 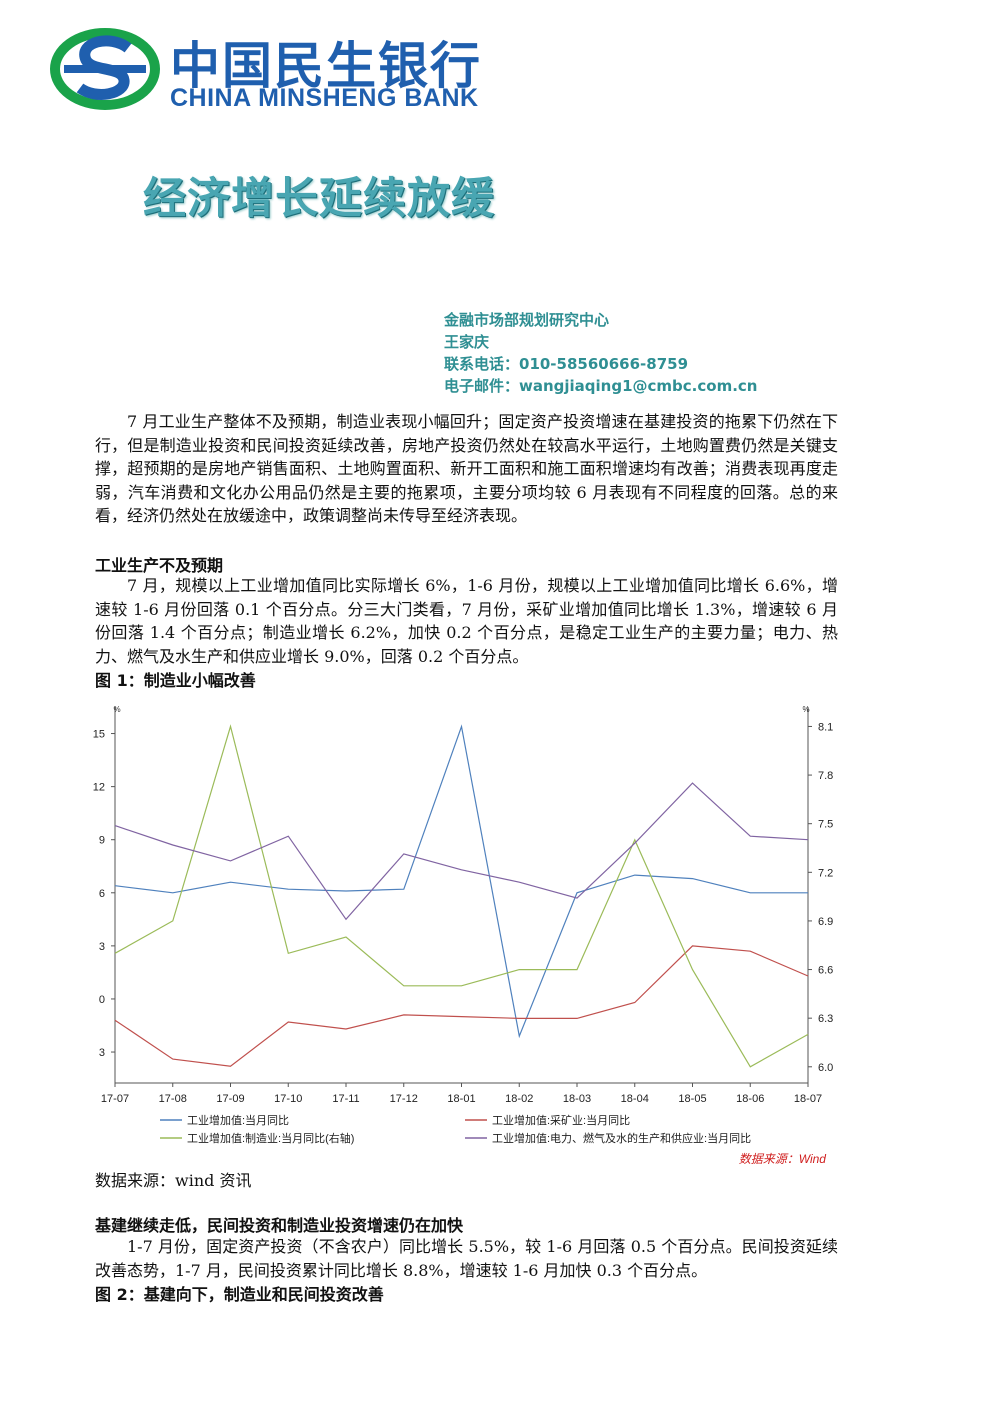 What do you see at coordinates (601, 386) in the screenshot?
I see `author-email: 电子邮件：wangjiaqing1@cmbc.com.cn` at bounding box center [601, 386].